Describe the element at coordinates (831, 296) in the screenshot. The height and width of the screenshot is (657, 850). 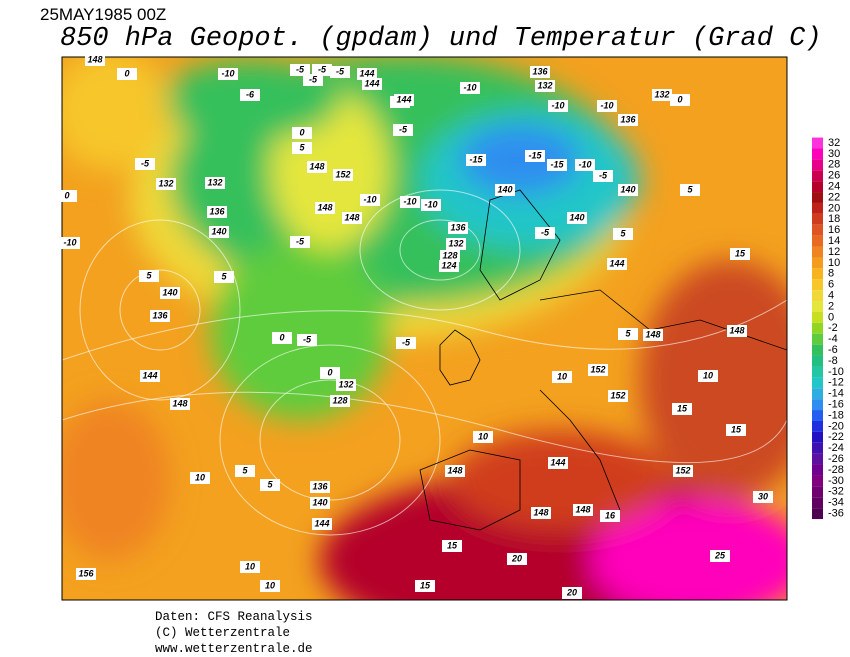
I see `colorbar-tick-label: 4` at that location.